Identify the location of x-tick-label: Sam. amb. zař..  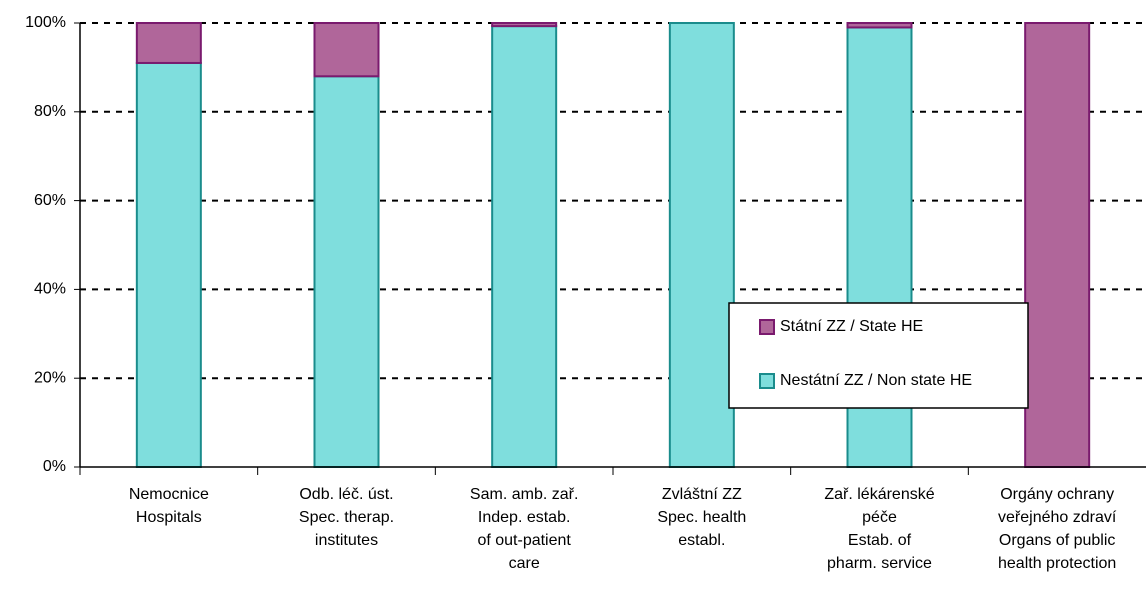
(524, 494).